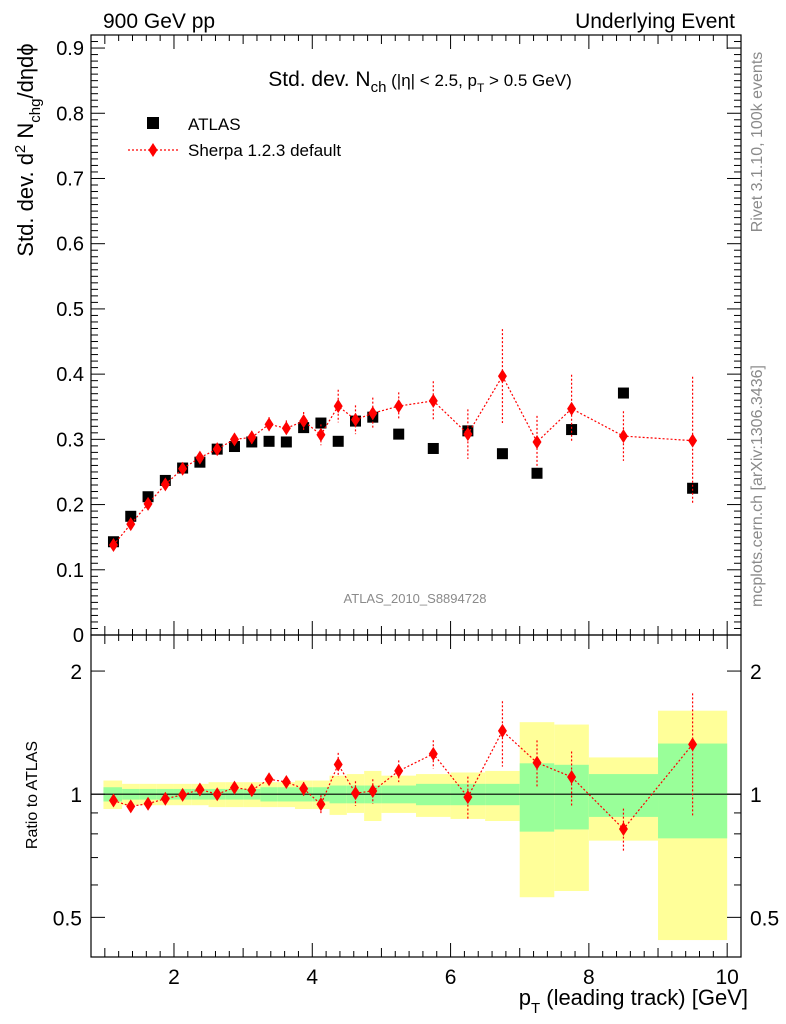  I want to click on ratio-band-green, so click(537, 797).